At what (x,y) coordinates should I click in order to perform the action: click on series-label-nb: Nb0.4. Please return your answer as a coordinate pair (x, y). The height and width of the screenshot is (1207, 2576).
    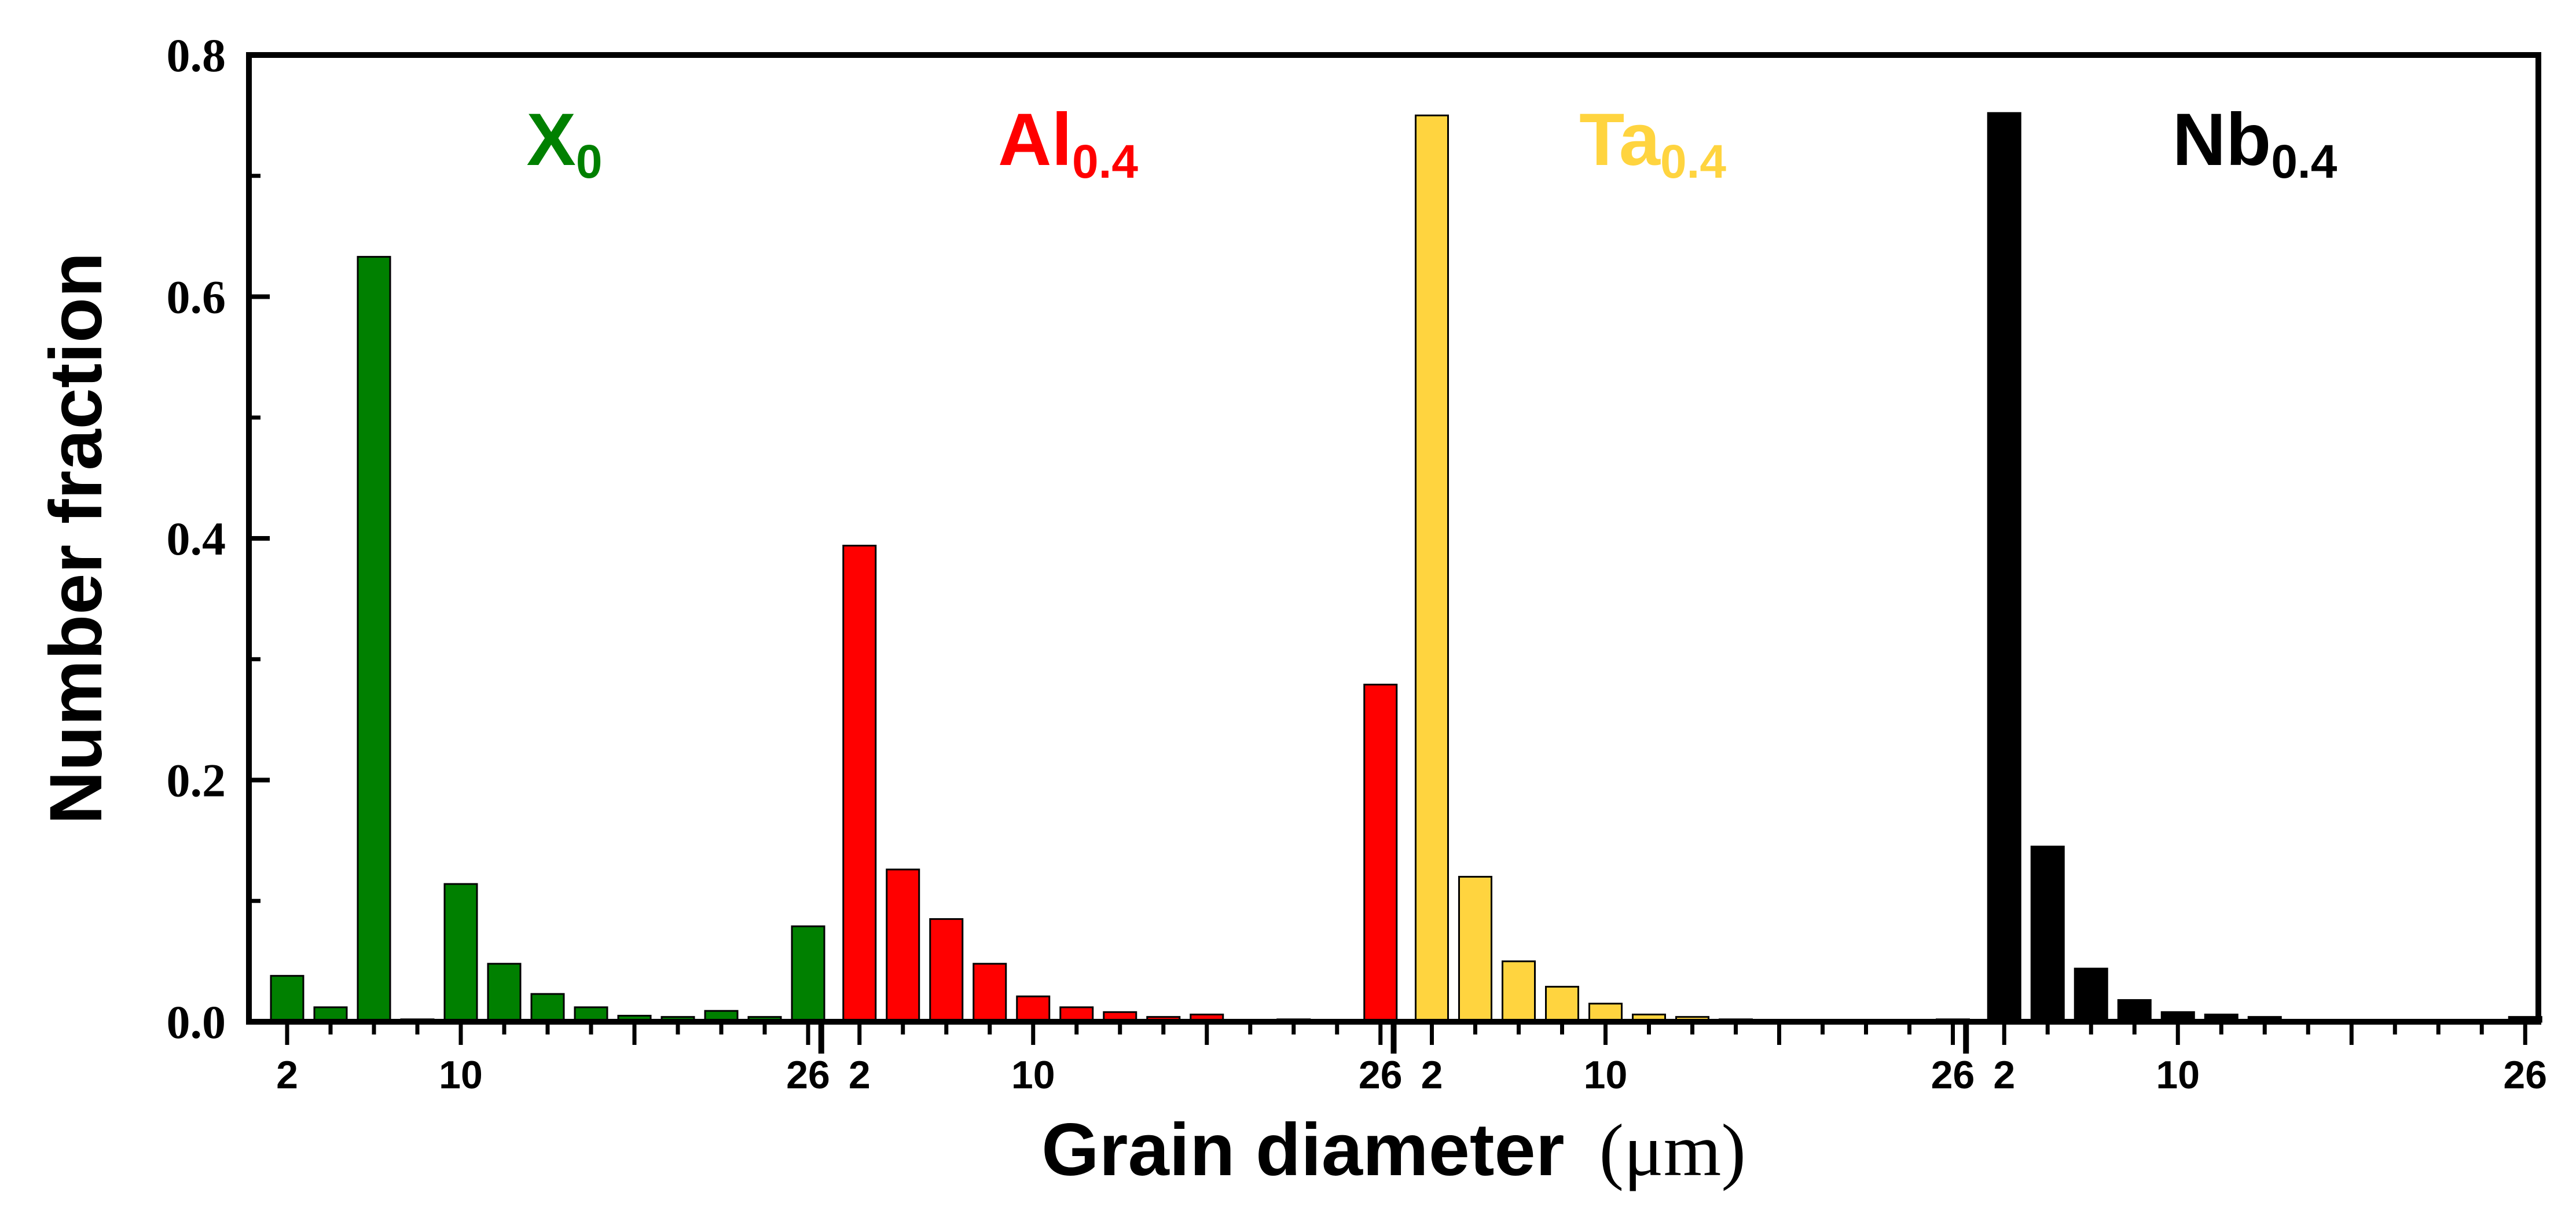
    Looking at the image, I should click on (2255, 143).